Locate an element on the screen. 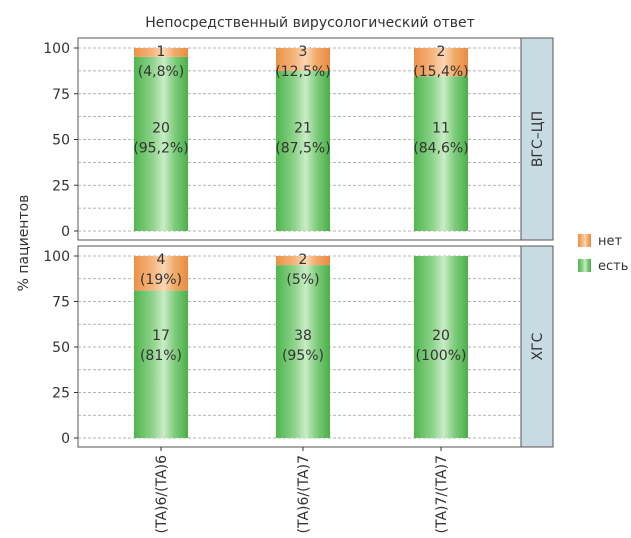  bar-data-label: 38 is located at coordinates (303, 336).